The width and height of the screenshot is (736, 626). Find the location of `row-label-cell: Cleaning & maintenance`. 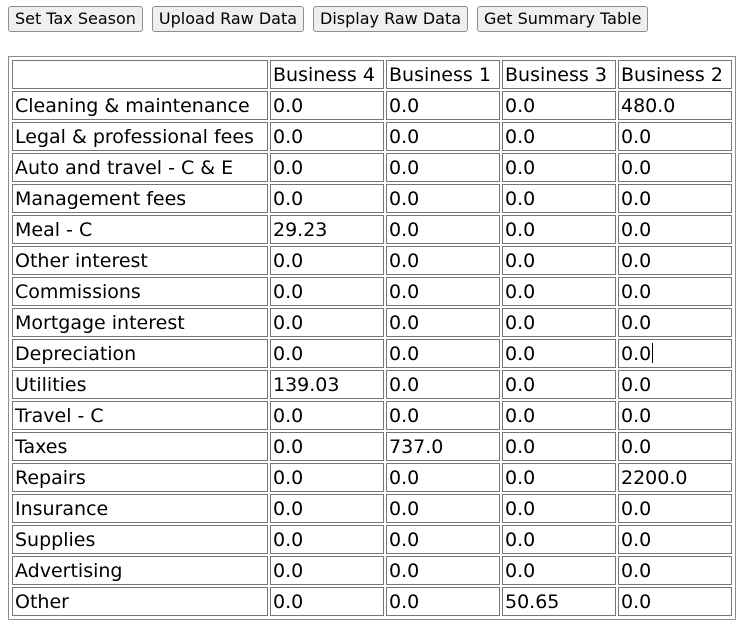

row-label-cell: Cleaning & maintenance is located at coordinates (140, 105).